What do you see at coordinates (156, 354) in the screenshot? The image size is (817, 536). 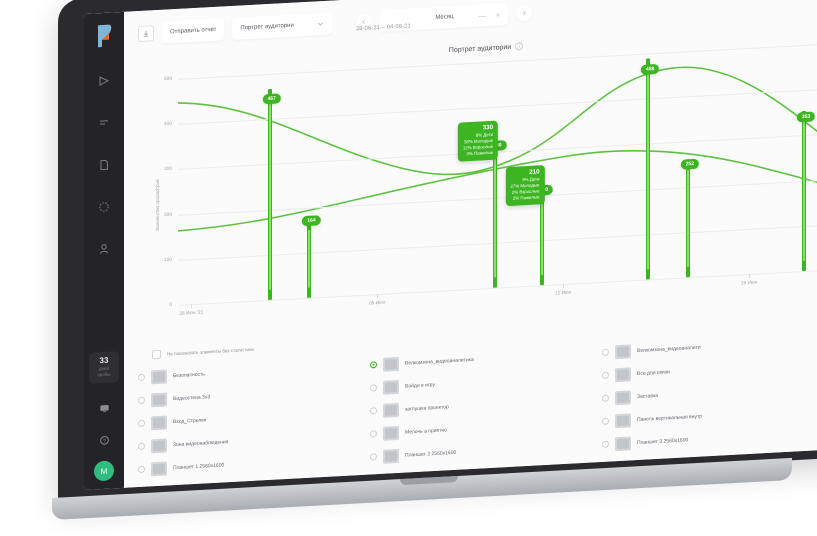 I see `hide-empty-checkbox` at bounding box center [156, 354].